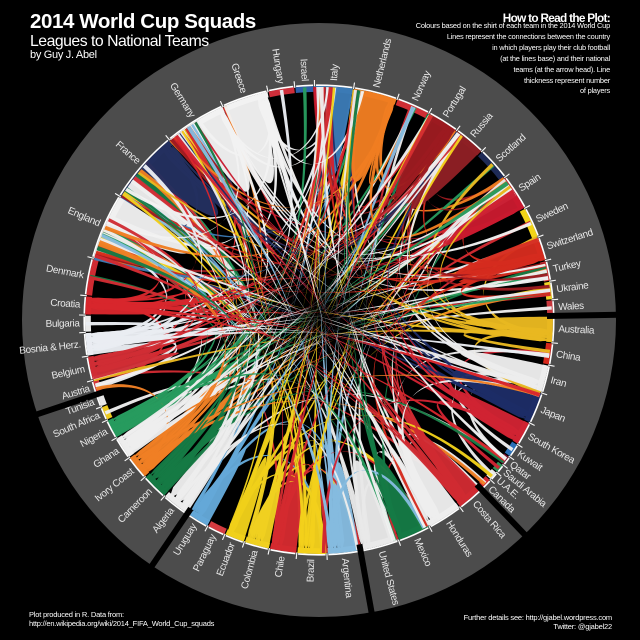  Describe the element at coordinates (281, 566) in the screenshot. I see `svg-text: Chile` at that location.